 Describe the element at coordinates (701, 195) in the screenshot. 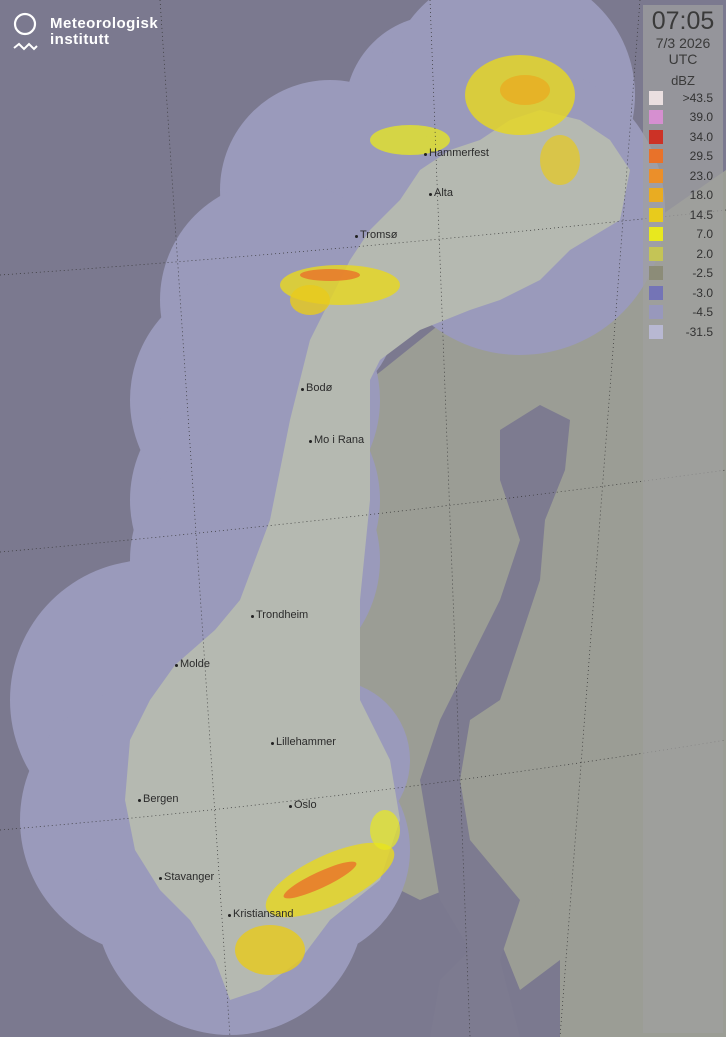

I see `legend-value: 18.0` at that location.